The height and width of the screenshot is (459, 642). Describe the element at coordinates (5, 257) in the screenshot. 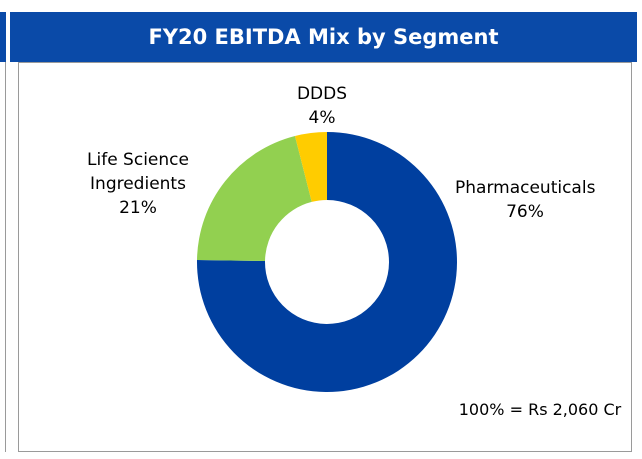

I see `left-panel-border` at that location.